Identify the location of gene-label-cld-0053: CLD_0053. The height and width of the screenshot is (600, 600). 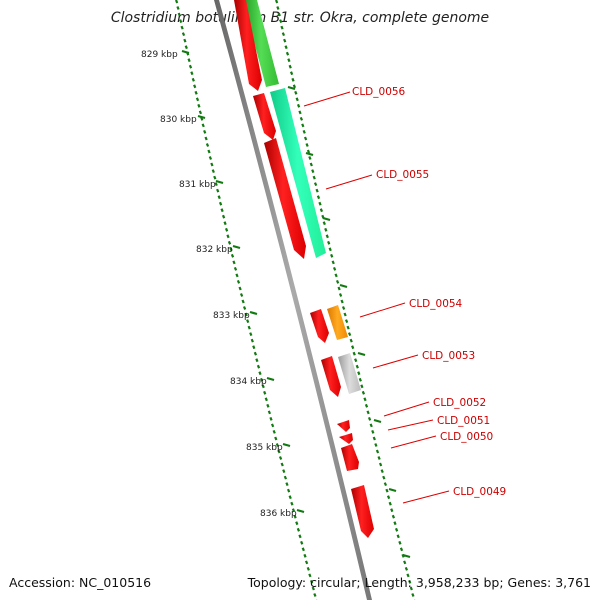
(448, 356).